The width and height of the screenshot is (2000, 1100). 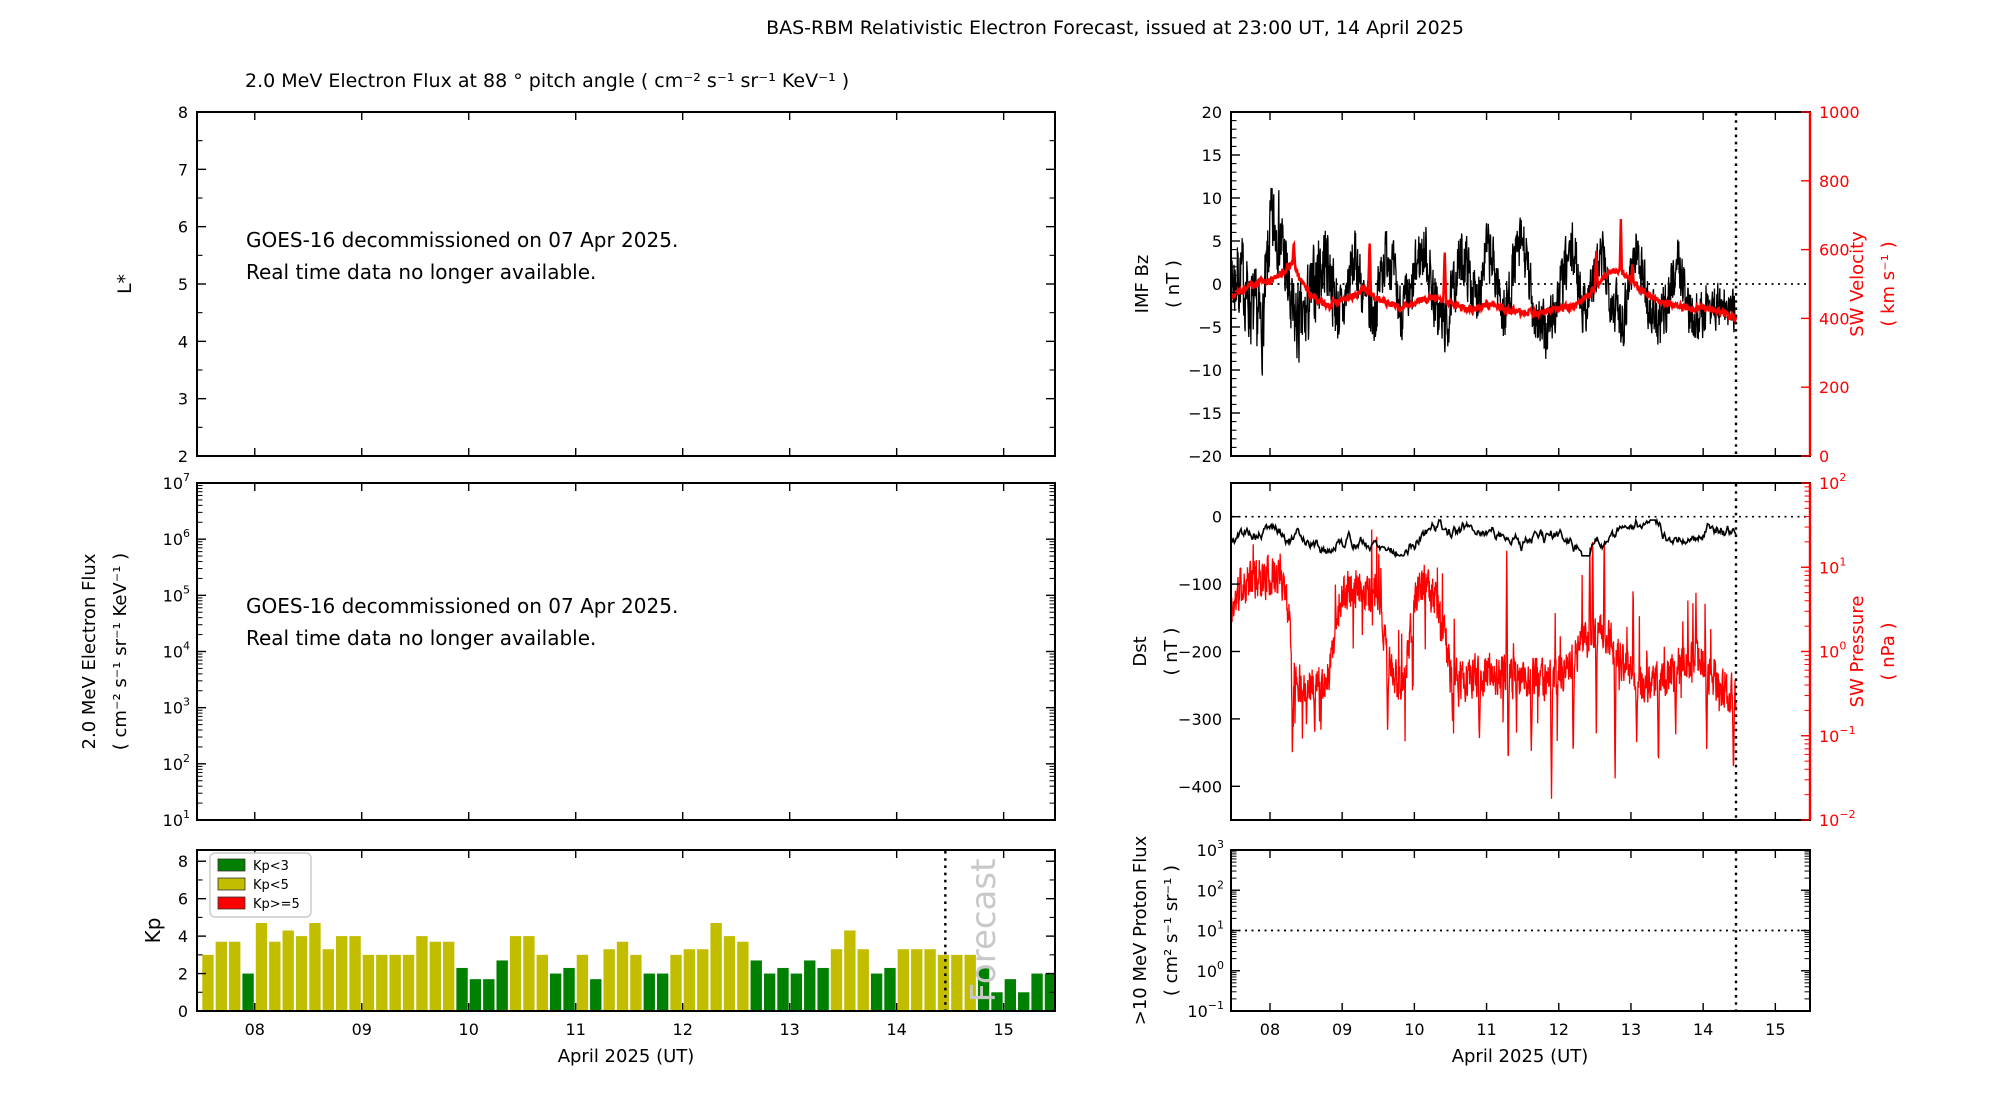 What do you see at coordinates (231, 884) in the screenshot?
I see `legend-swatch-olive` at bounding box center [231, 884].